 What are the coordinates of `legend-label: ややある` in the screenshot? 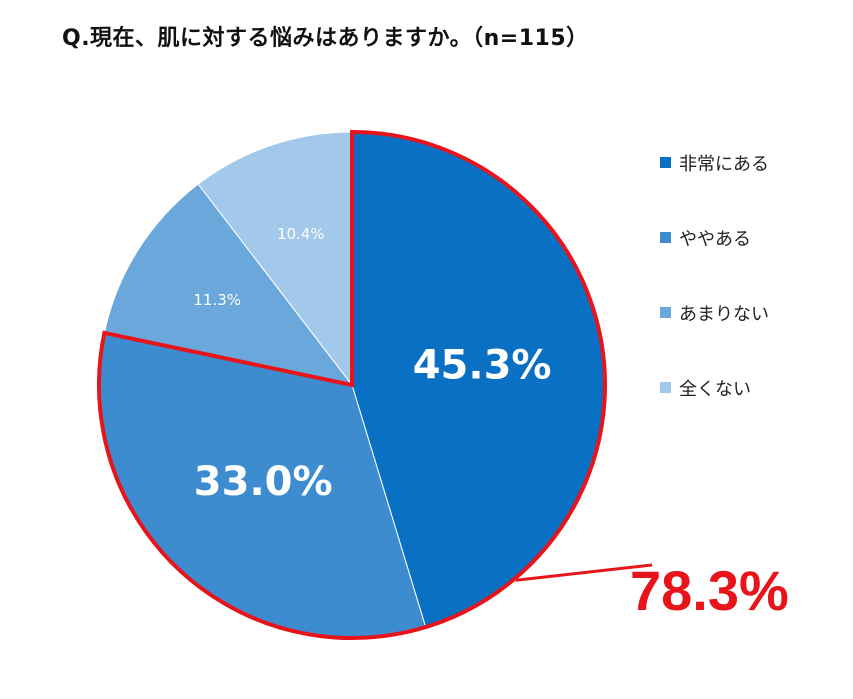 It's located at (715, 239).